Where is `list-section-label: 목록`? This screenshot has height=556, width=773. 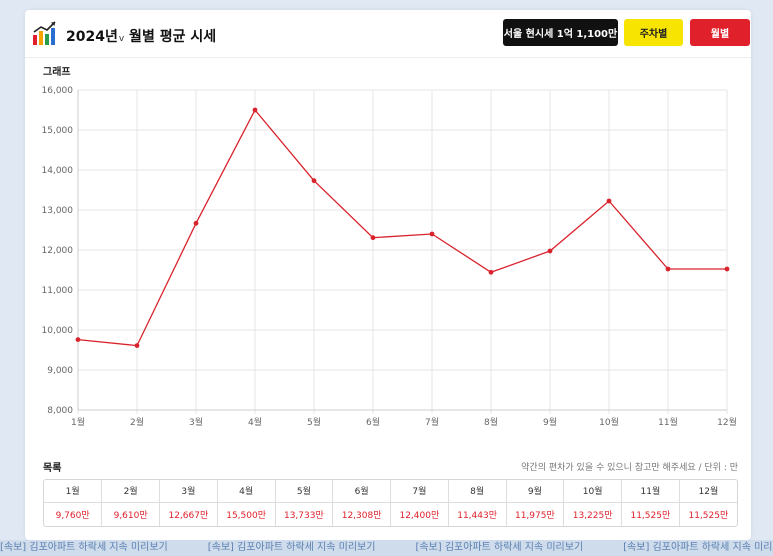 list-section-label: 목록 is located at coordinates (52, 468).